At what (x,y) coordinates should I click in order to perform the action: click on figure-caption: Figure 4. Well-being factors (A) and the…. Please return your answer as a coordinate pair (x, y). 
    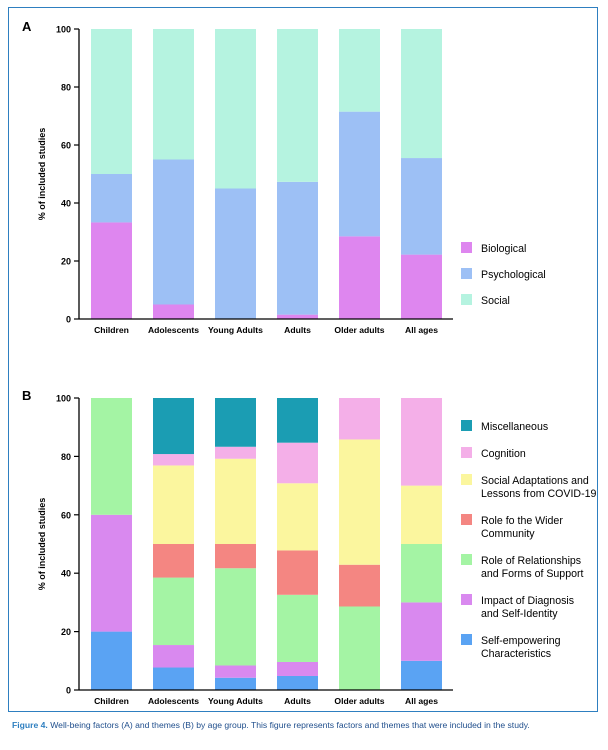
    Looking at the image, I should click on (307, 725).